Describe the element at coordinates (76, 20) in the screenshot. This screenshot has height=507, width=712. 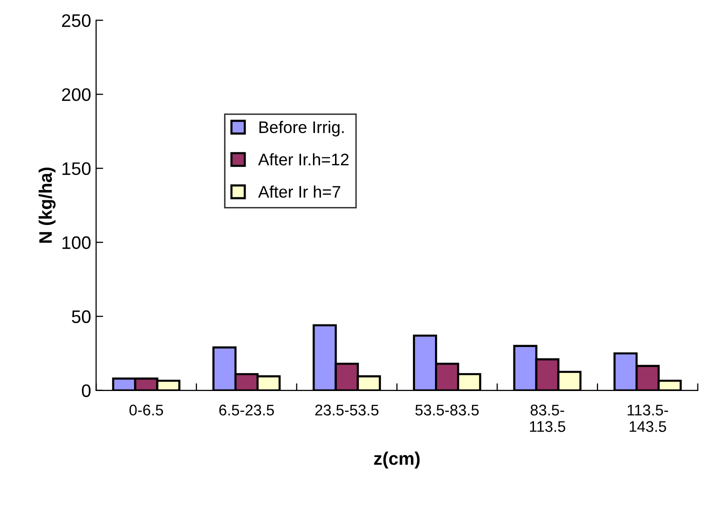
I see `y-tick-label: 250` at that location.